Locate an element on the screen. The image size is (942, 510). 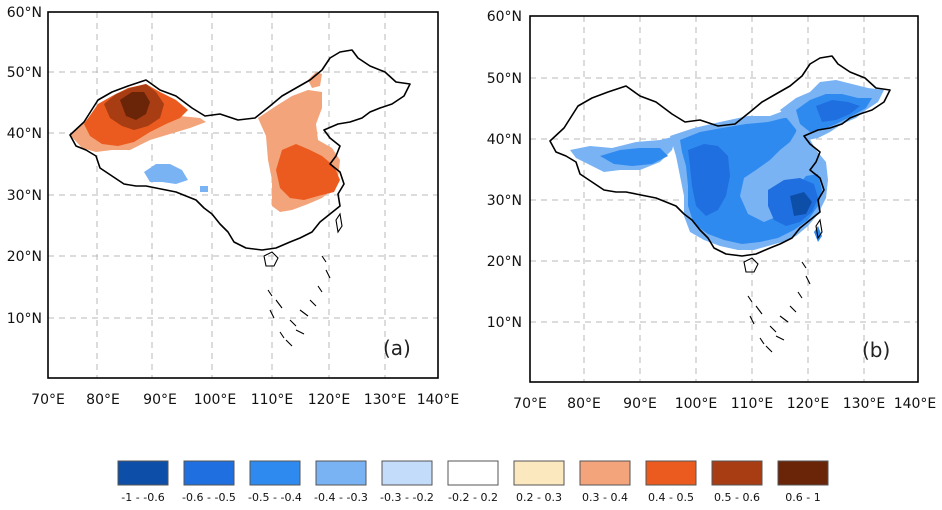
panel-a-region-tibet-blue-dot is located at coordinates (204, 189).